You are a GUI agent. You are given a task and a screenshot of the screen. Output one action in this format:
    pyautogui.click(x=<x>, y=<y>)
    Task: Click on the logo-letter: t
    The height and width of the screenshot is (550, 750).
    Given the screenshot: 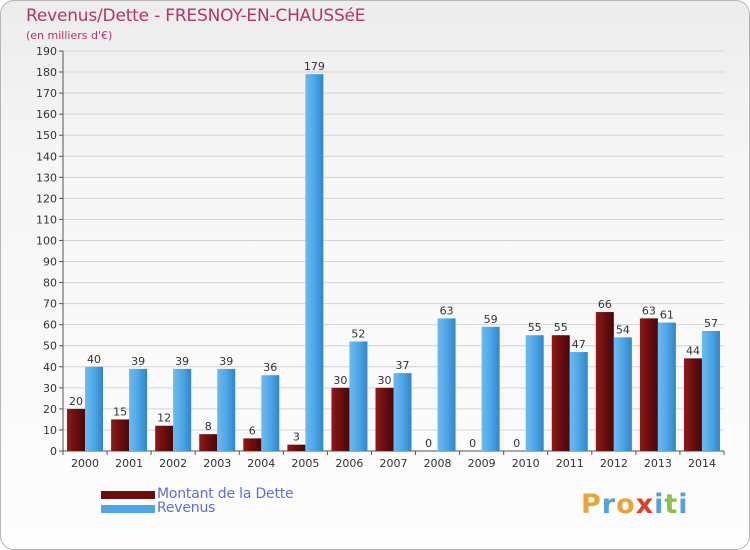 What is the action you would take?
    pyautogui.click(x=671, y=504)
    